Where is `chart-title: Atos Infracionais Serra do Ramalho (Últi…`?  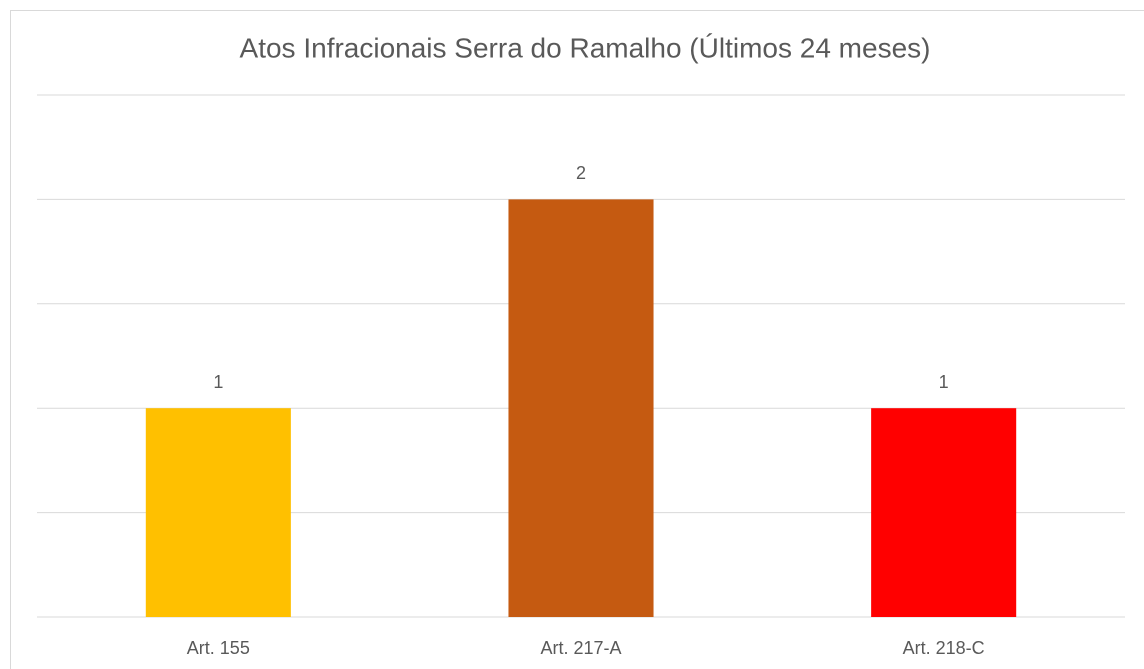 chart-title: Atos Infracionais Serra do Ramalho (Últi… is located at coordinates (585, 47).